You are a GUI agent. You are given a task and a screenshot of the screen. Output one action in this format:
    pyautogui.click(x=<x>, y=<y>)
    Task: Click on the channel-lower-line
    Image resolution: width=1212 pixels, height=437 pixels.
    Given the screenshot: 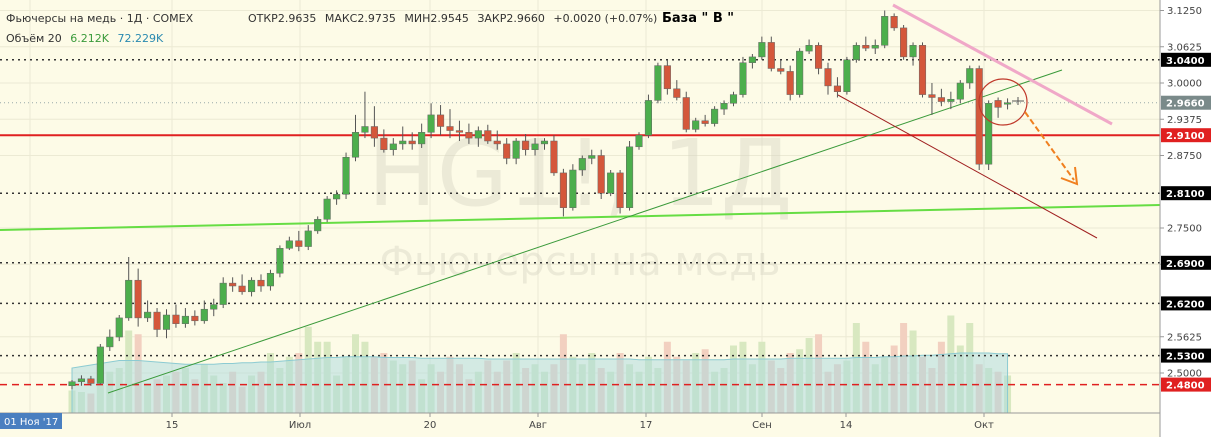 What is the action you would take?
    pyautogui.click(x=967, y=166)
    